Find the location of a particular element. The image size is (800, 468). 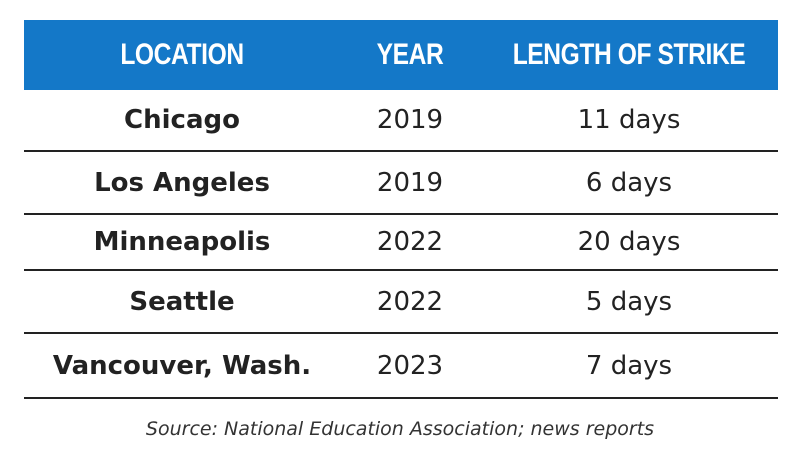

table-row: Minneapolis 2022 20 days is located at coordinates (401, 243).